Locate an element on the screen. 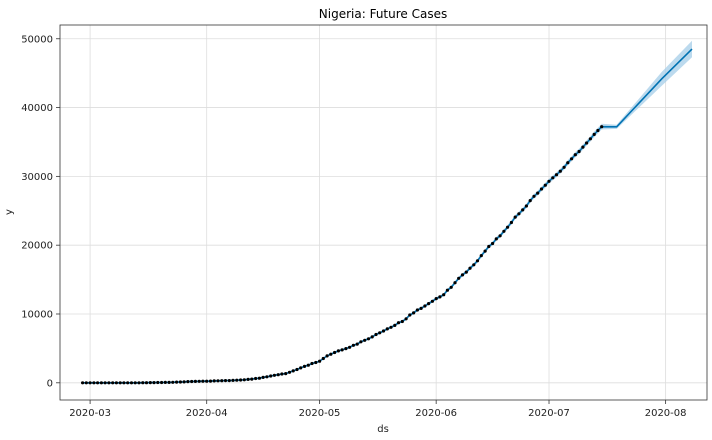  y-tick-label: 10000 is located at coordinates (37, 314).